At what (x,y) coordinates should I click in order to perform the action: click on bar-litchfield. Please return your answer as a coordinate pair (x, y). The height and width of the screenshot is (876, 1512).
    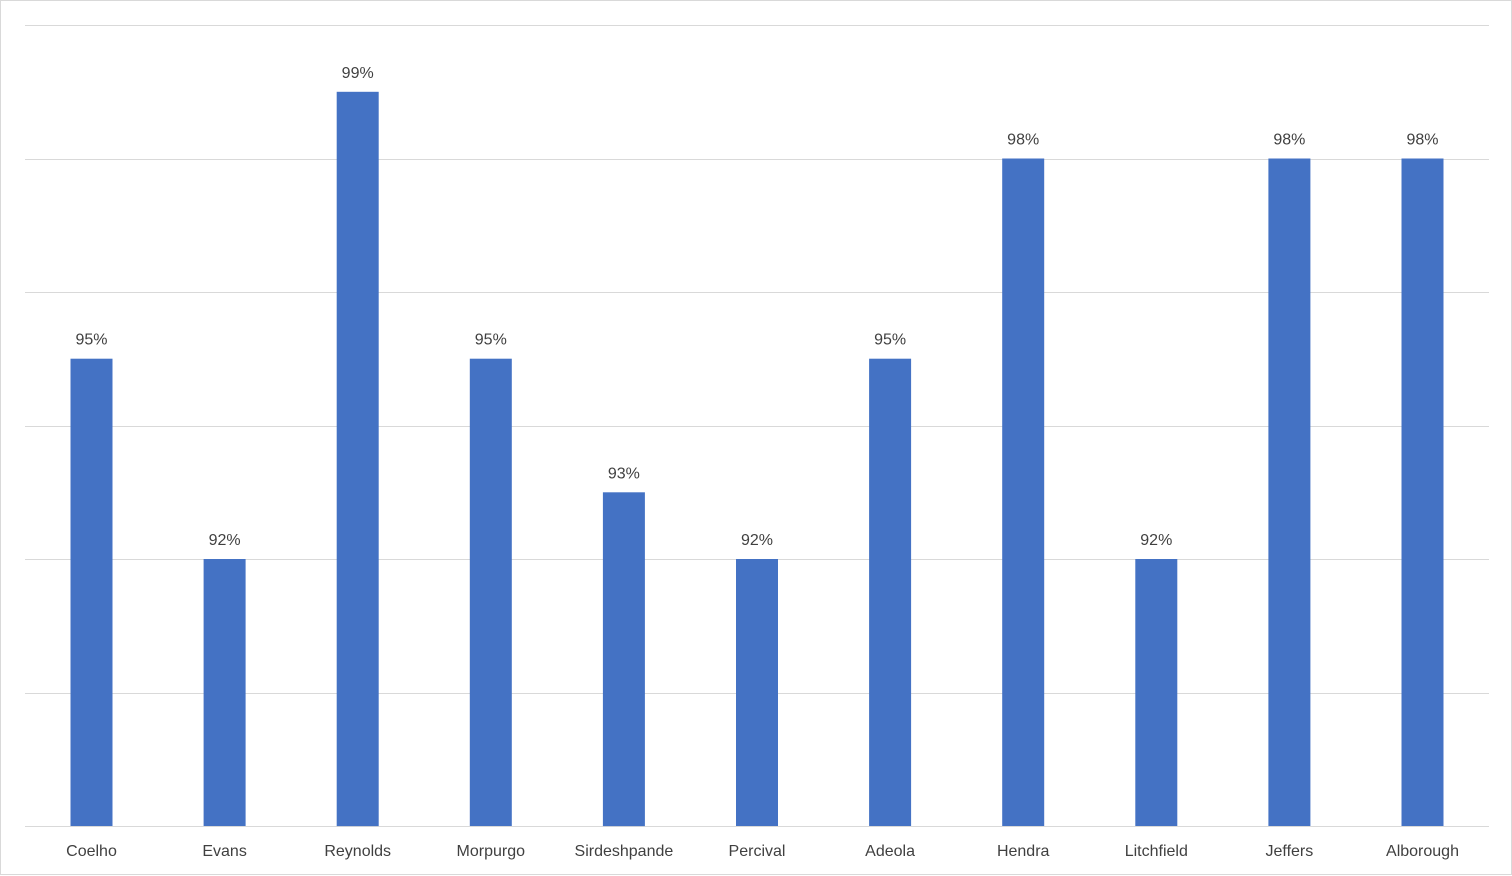
    Looking at the image, I should click on (1156, 692).